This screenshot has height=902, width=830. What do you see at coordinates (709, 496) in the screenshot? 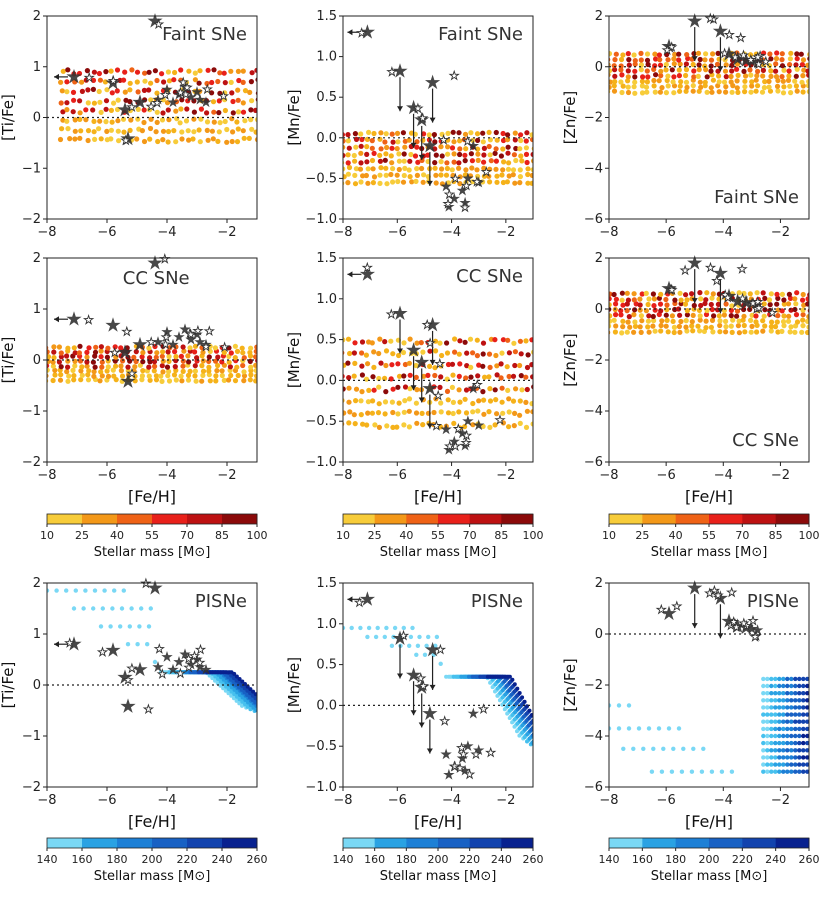
I see `x-axis-label: [Fe/H]` at bounding box center [709, 496].